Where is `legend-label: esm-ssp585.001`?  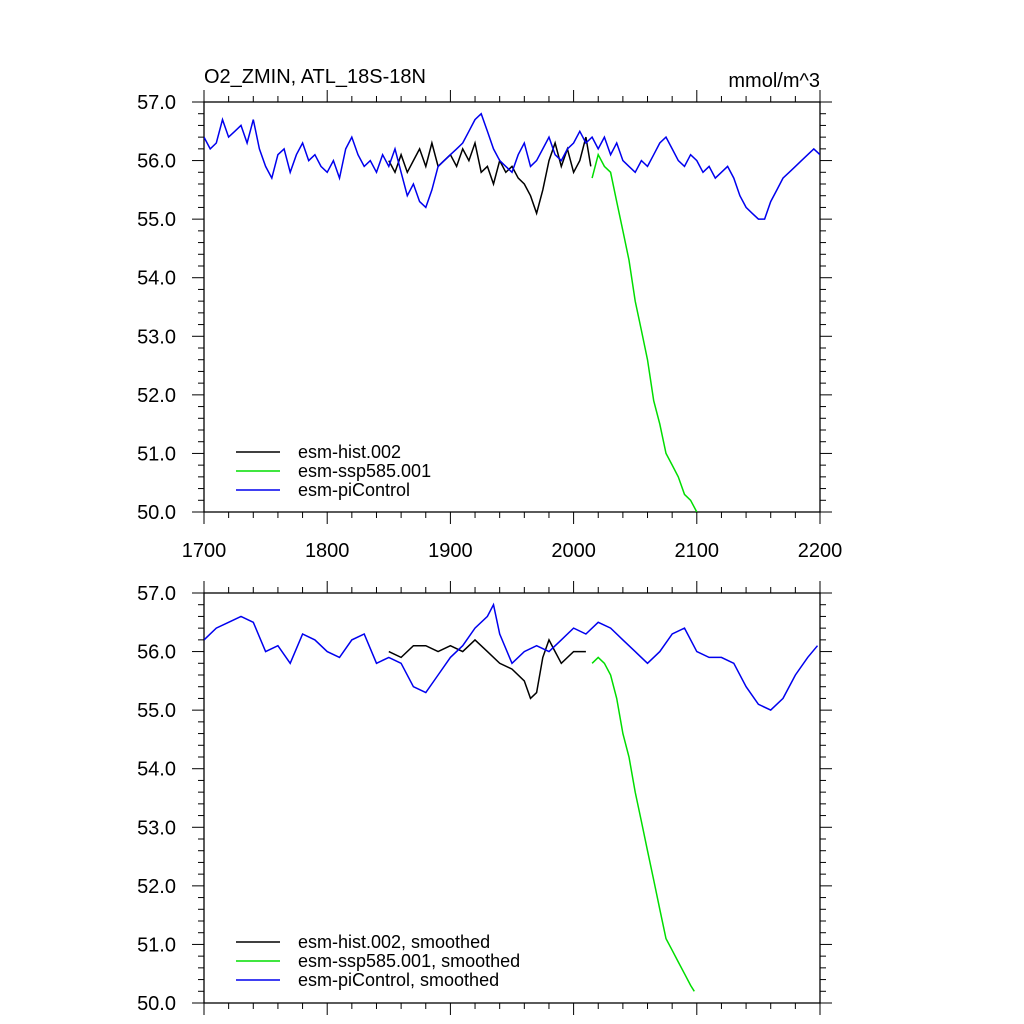
legend-label: esm-ssp585.001 is located at coordinates (364, 471).